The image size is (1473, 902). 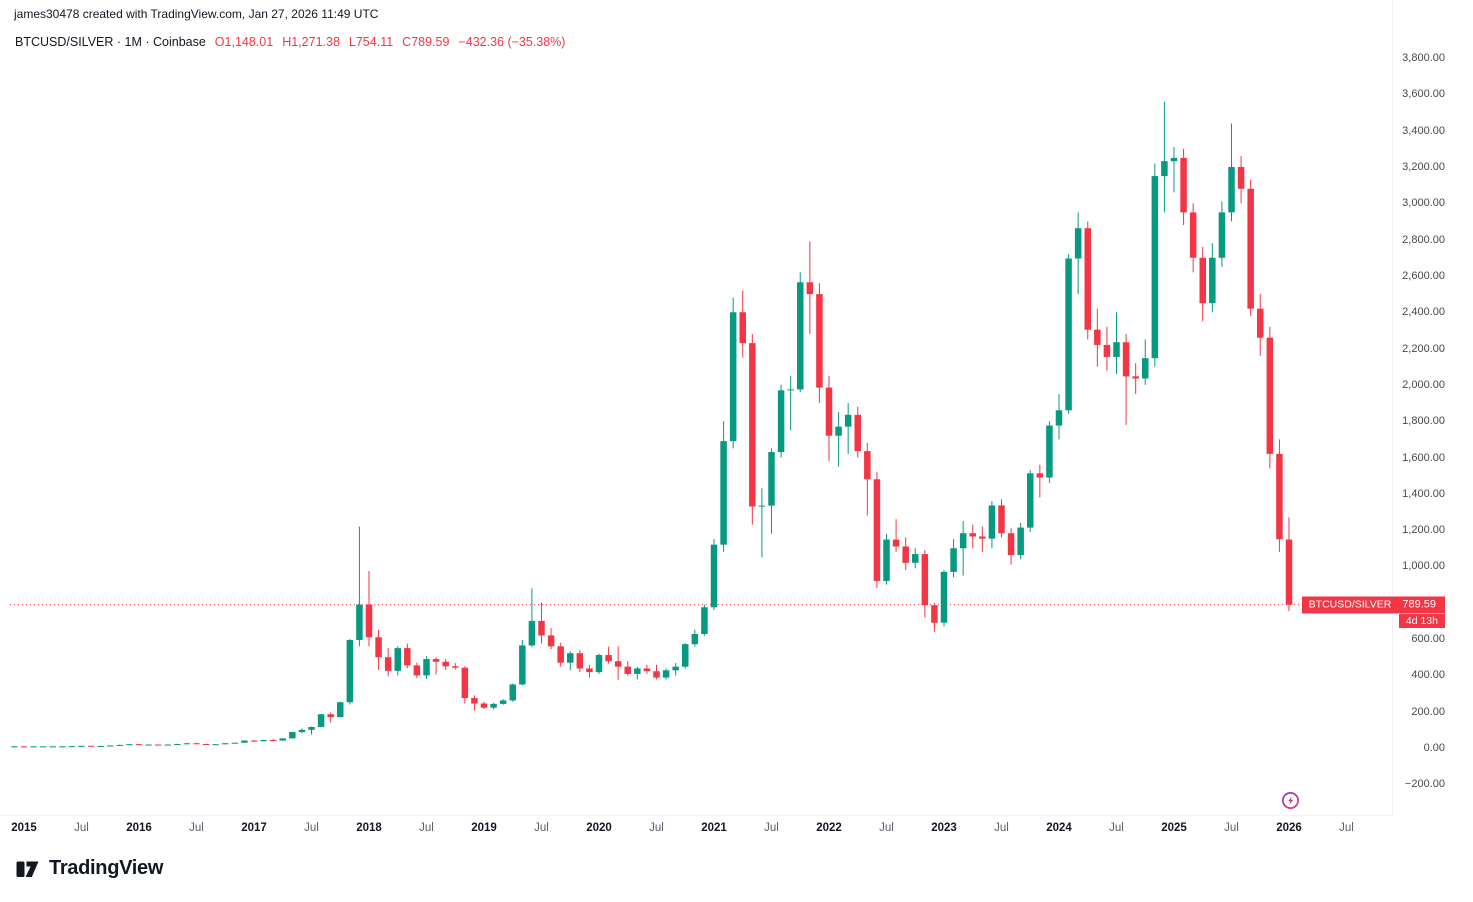 I want to click on x-axis-label: 2019, so click(x=484, y=828).